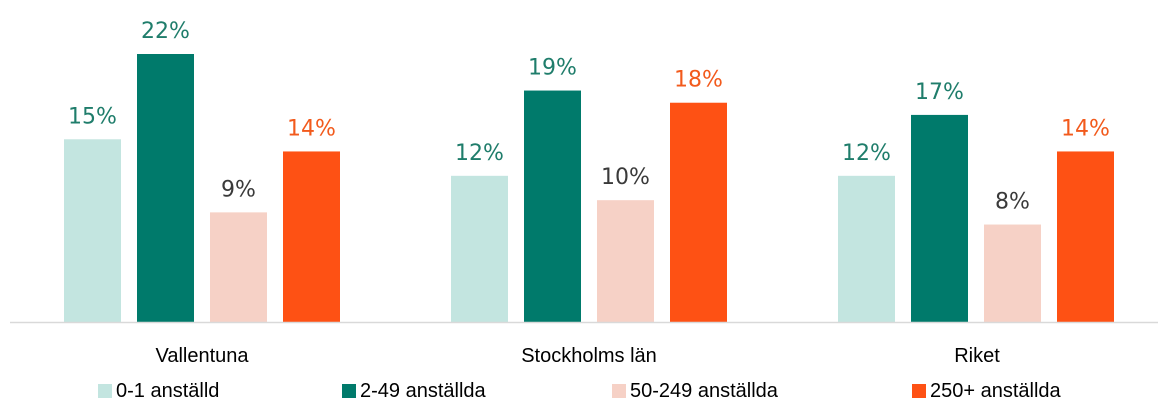 This screenshot has height=404, width=1158. Describe the element at coordinates (939, 92) in the screenshot. I see `value-label-riket-2-49-anst-llda: 17%` at that location.